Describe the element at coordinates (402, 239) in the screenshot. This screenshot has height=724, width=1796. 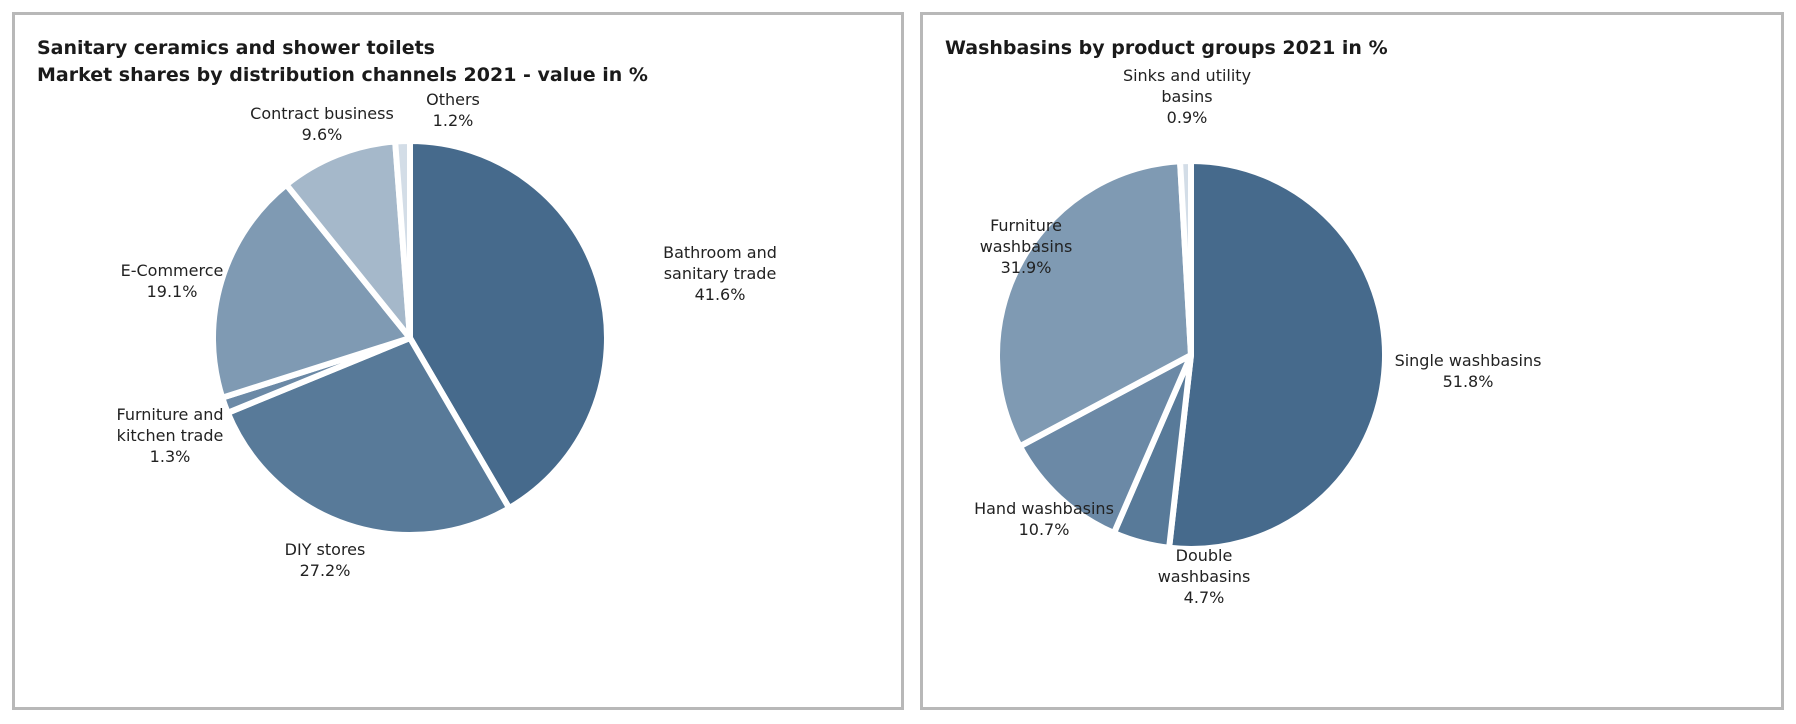
I see `pie-slice-others` at that location.